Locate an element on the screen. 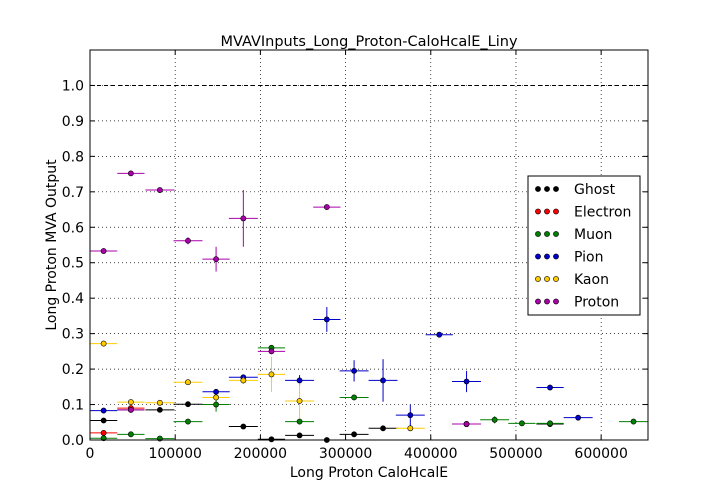  y-tick-label: 0.5 is located at coordinates (73, 264).